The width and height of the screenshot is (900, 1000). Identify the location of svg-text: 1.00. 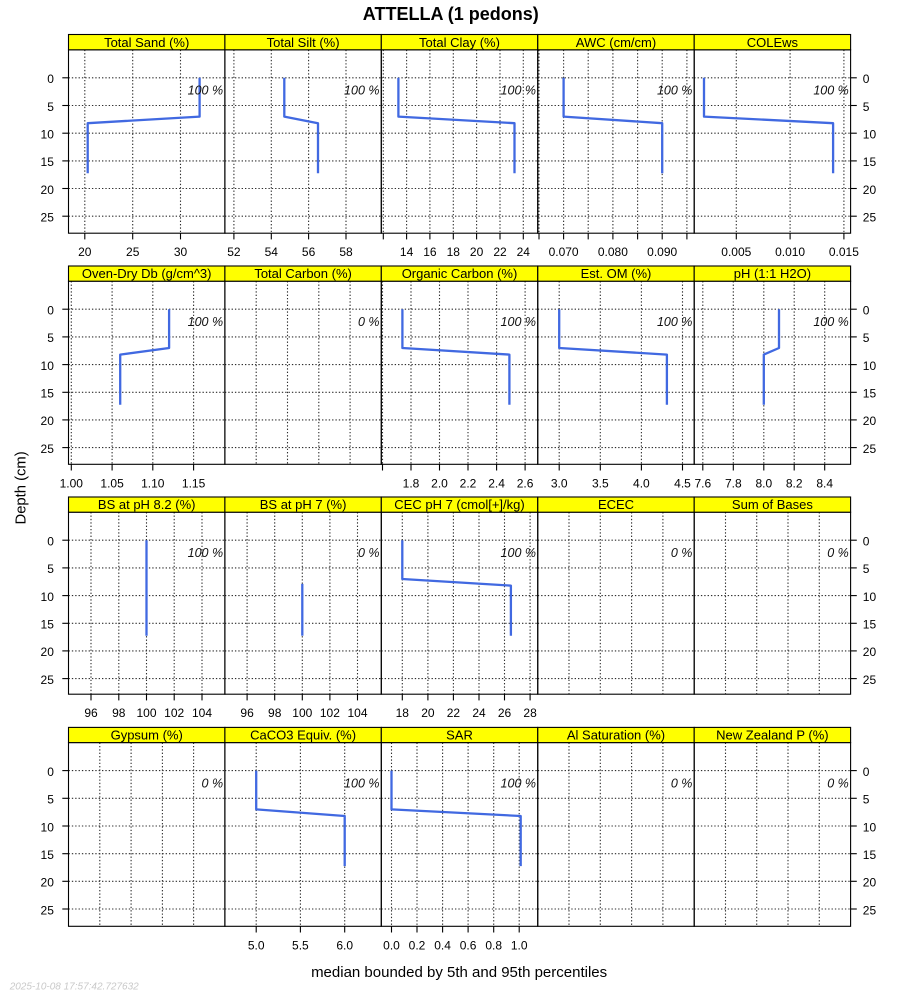
(72, 483).